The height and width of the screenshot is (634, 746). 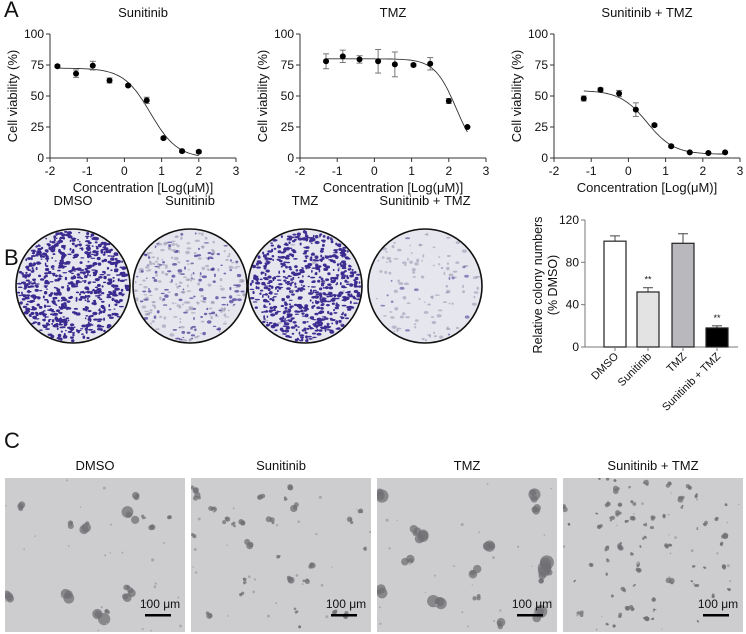 What do you see at coordinates (516, 96) in the screenshot?
I see `y-axis-label: Cell viability (%)` at bounding box center [516, 96].